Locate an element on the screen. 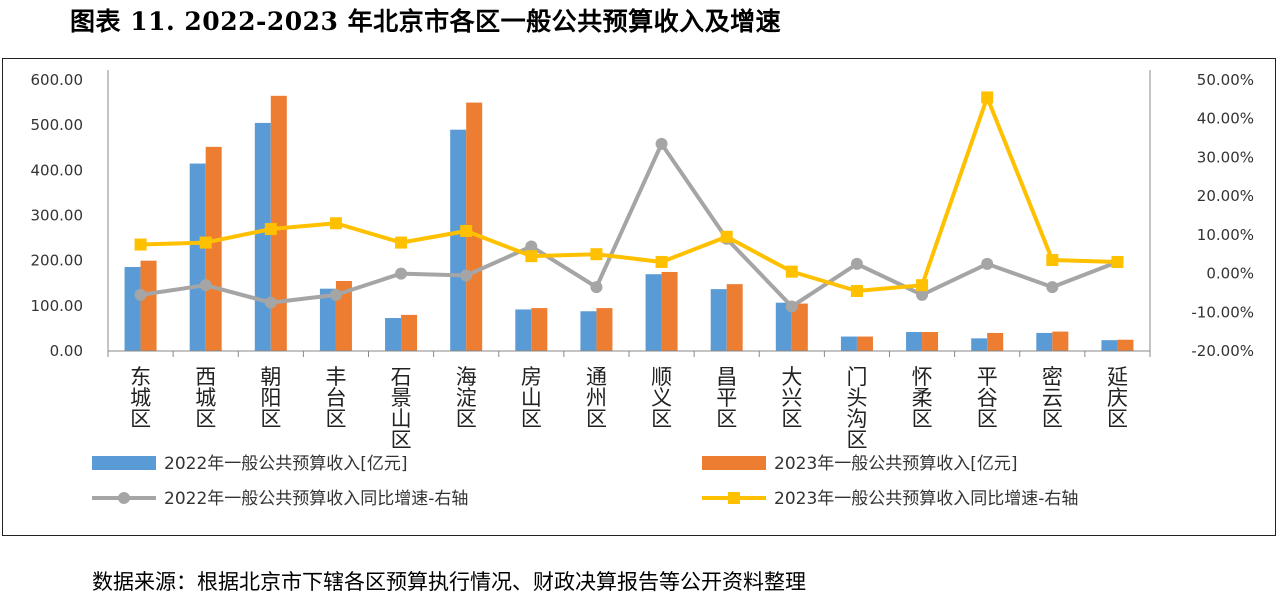 This screenshot has width=1280, height=600. category-label: 西城区 is located at coordinates (205, 398).